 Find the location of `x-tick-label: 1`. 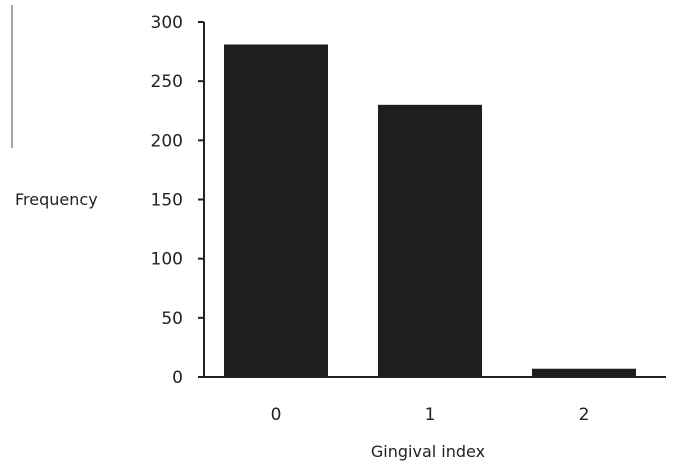

x-tick-label: 1 is located at coordinates (430, 415).